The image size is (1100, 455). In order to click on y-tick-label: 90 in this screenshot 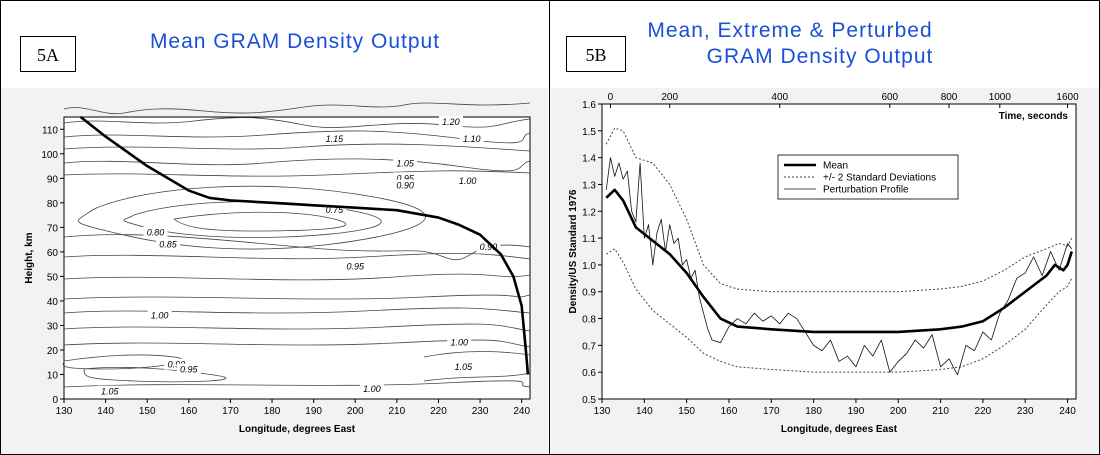, I will do `click(53, 179)`.